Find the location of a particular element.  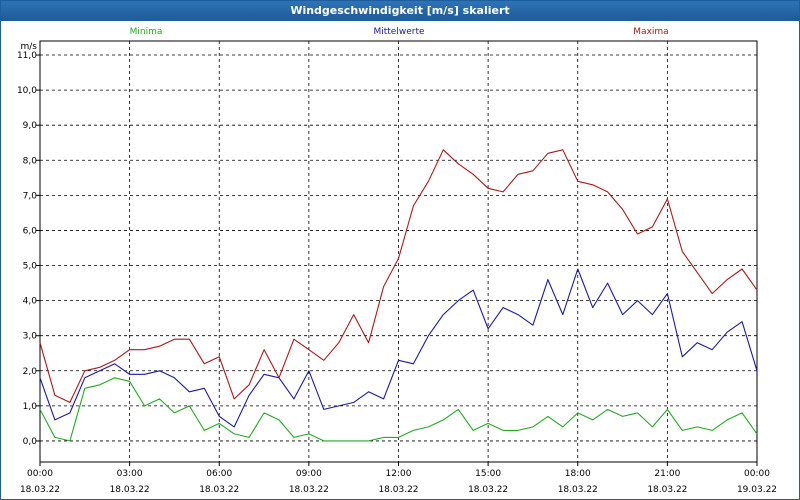

y-tick-label: 6,0 is located at coordinates (30, 231).